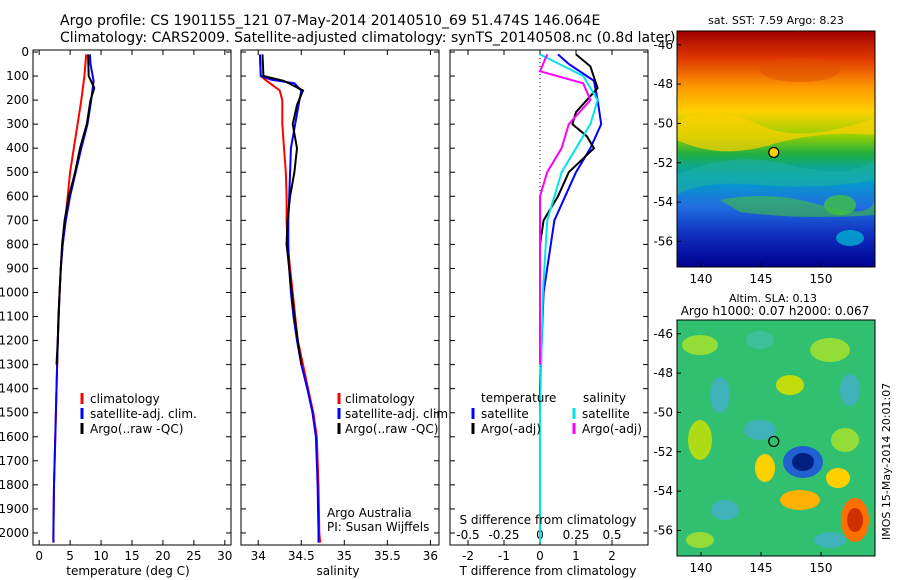  What do you see at coordinates (344, 556) in the screenshot?
I see `x-tick-label: 35` at bounding box center [344, 556].